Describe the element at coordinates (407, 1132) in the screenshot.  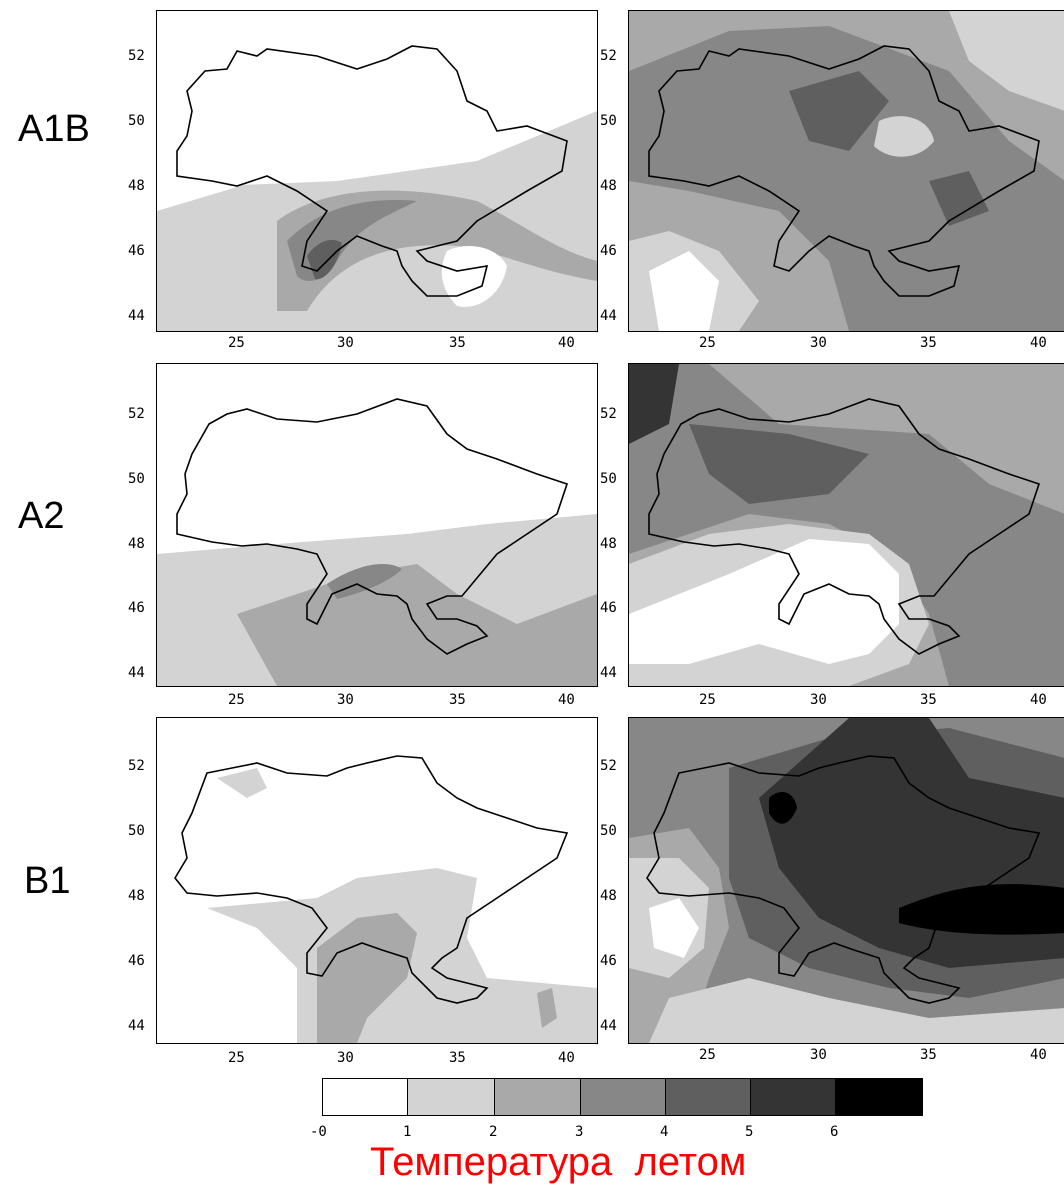
I see `legend-tick: 1` at that location.